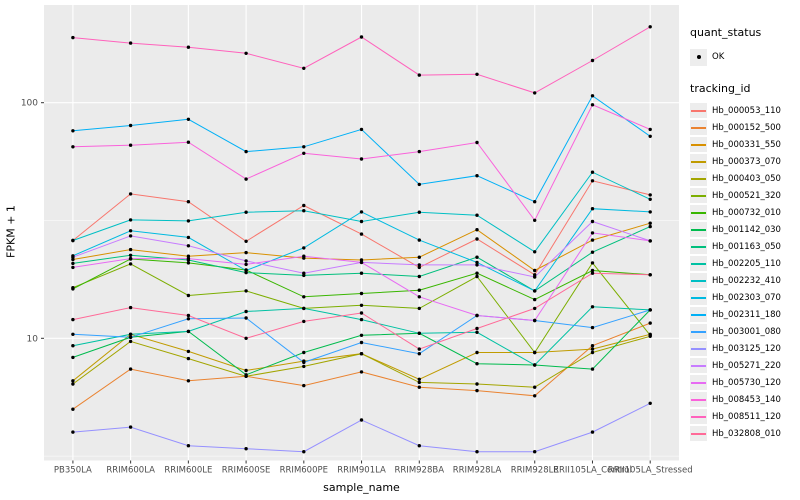  What do you see at coordinates (73, 471) in the screenshot?
I see `x-tick-label: PB350LA` at bounding box center [73, 471].